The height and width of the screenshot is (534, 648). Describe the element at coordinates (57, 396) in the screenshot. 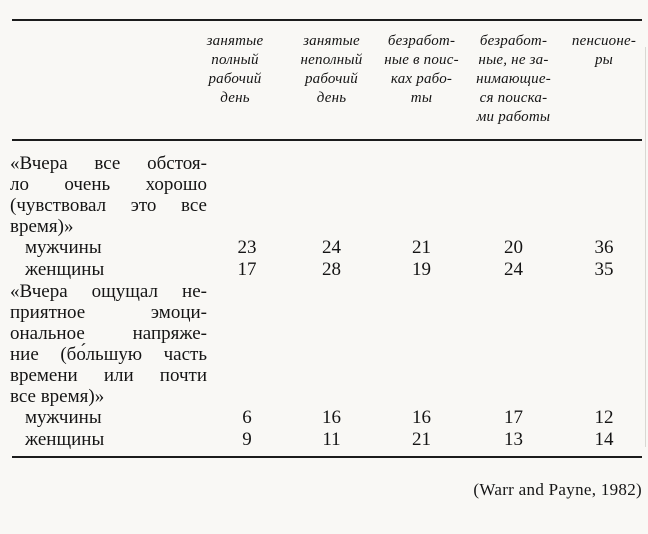

I see `quote-line: все время)»` at that location.